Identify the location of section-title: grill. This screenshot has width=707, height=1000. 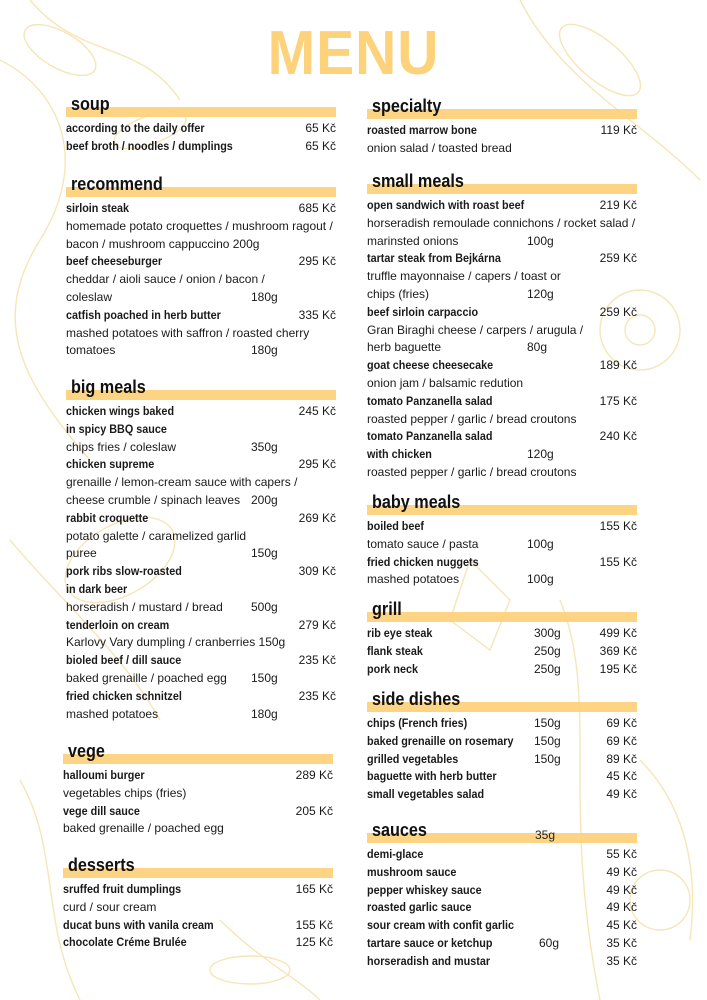
(387, 609).